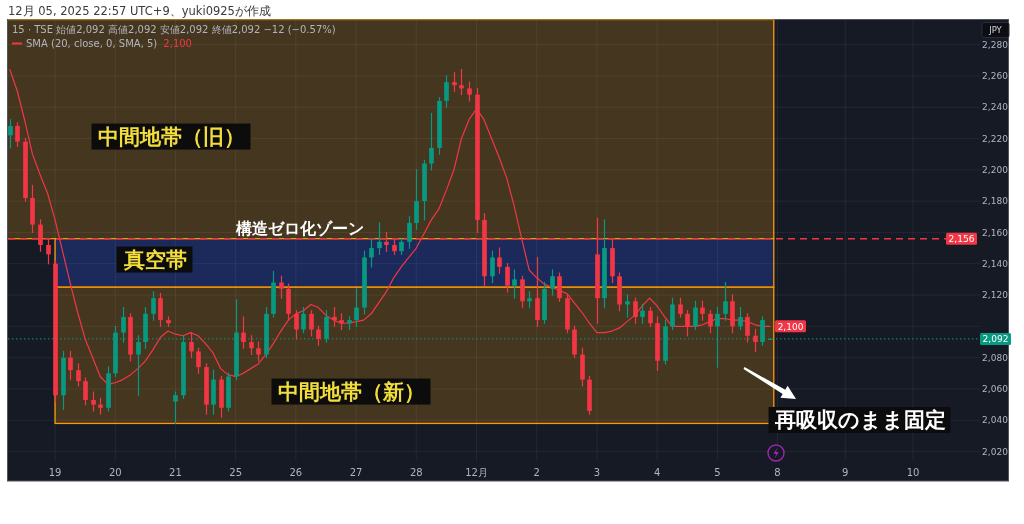 The width and height of the screenshot is (1024, 524). Describe the element at coordinates (55, 472) in the screenshot. I see `x-tick-label: 19` at that location.